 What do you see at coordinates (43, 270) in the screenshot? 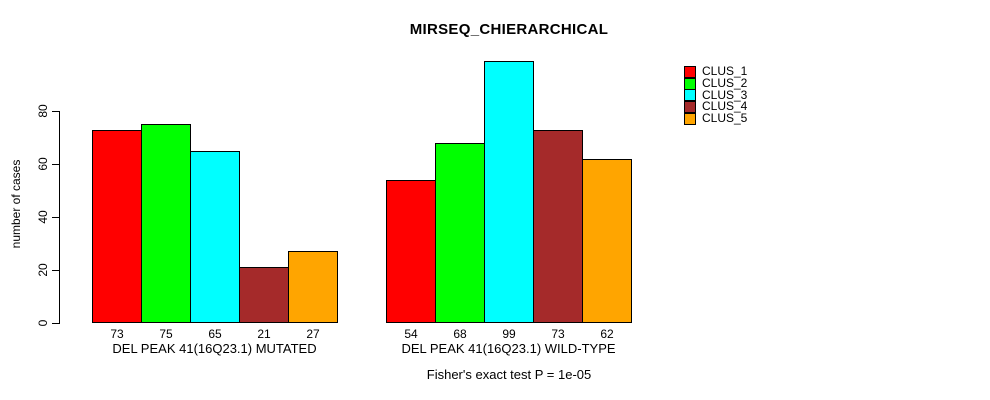
I see `y-tick-label: 20` at bounding box center [43, 270].